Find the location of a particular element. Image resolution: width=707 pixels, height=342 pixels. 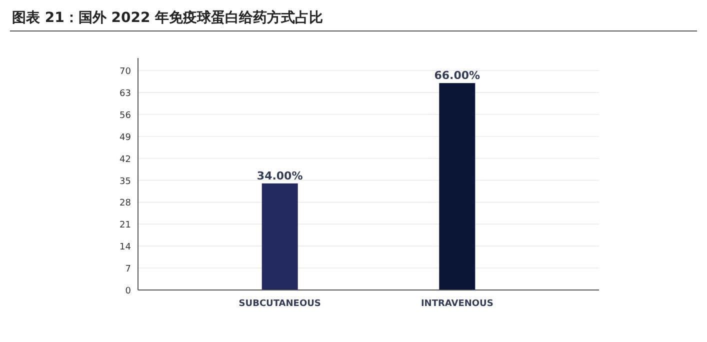

data-label: 66.00% is located at coordinates (457, 75).